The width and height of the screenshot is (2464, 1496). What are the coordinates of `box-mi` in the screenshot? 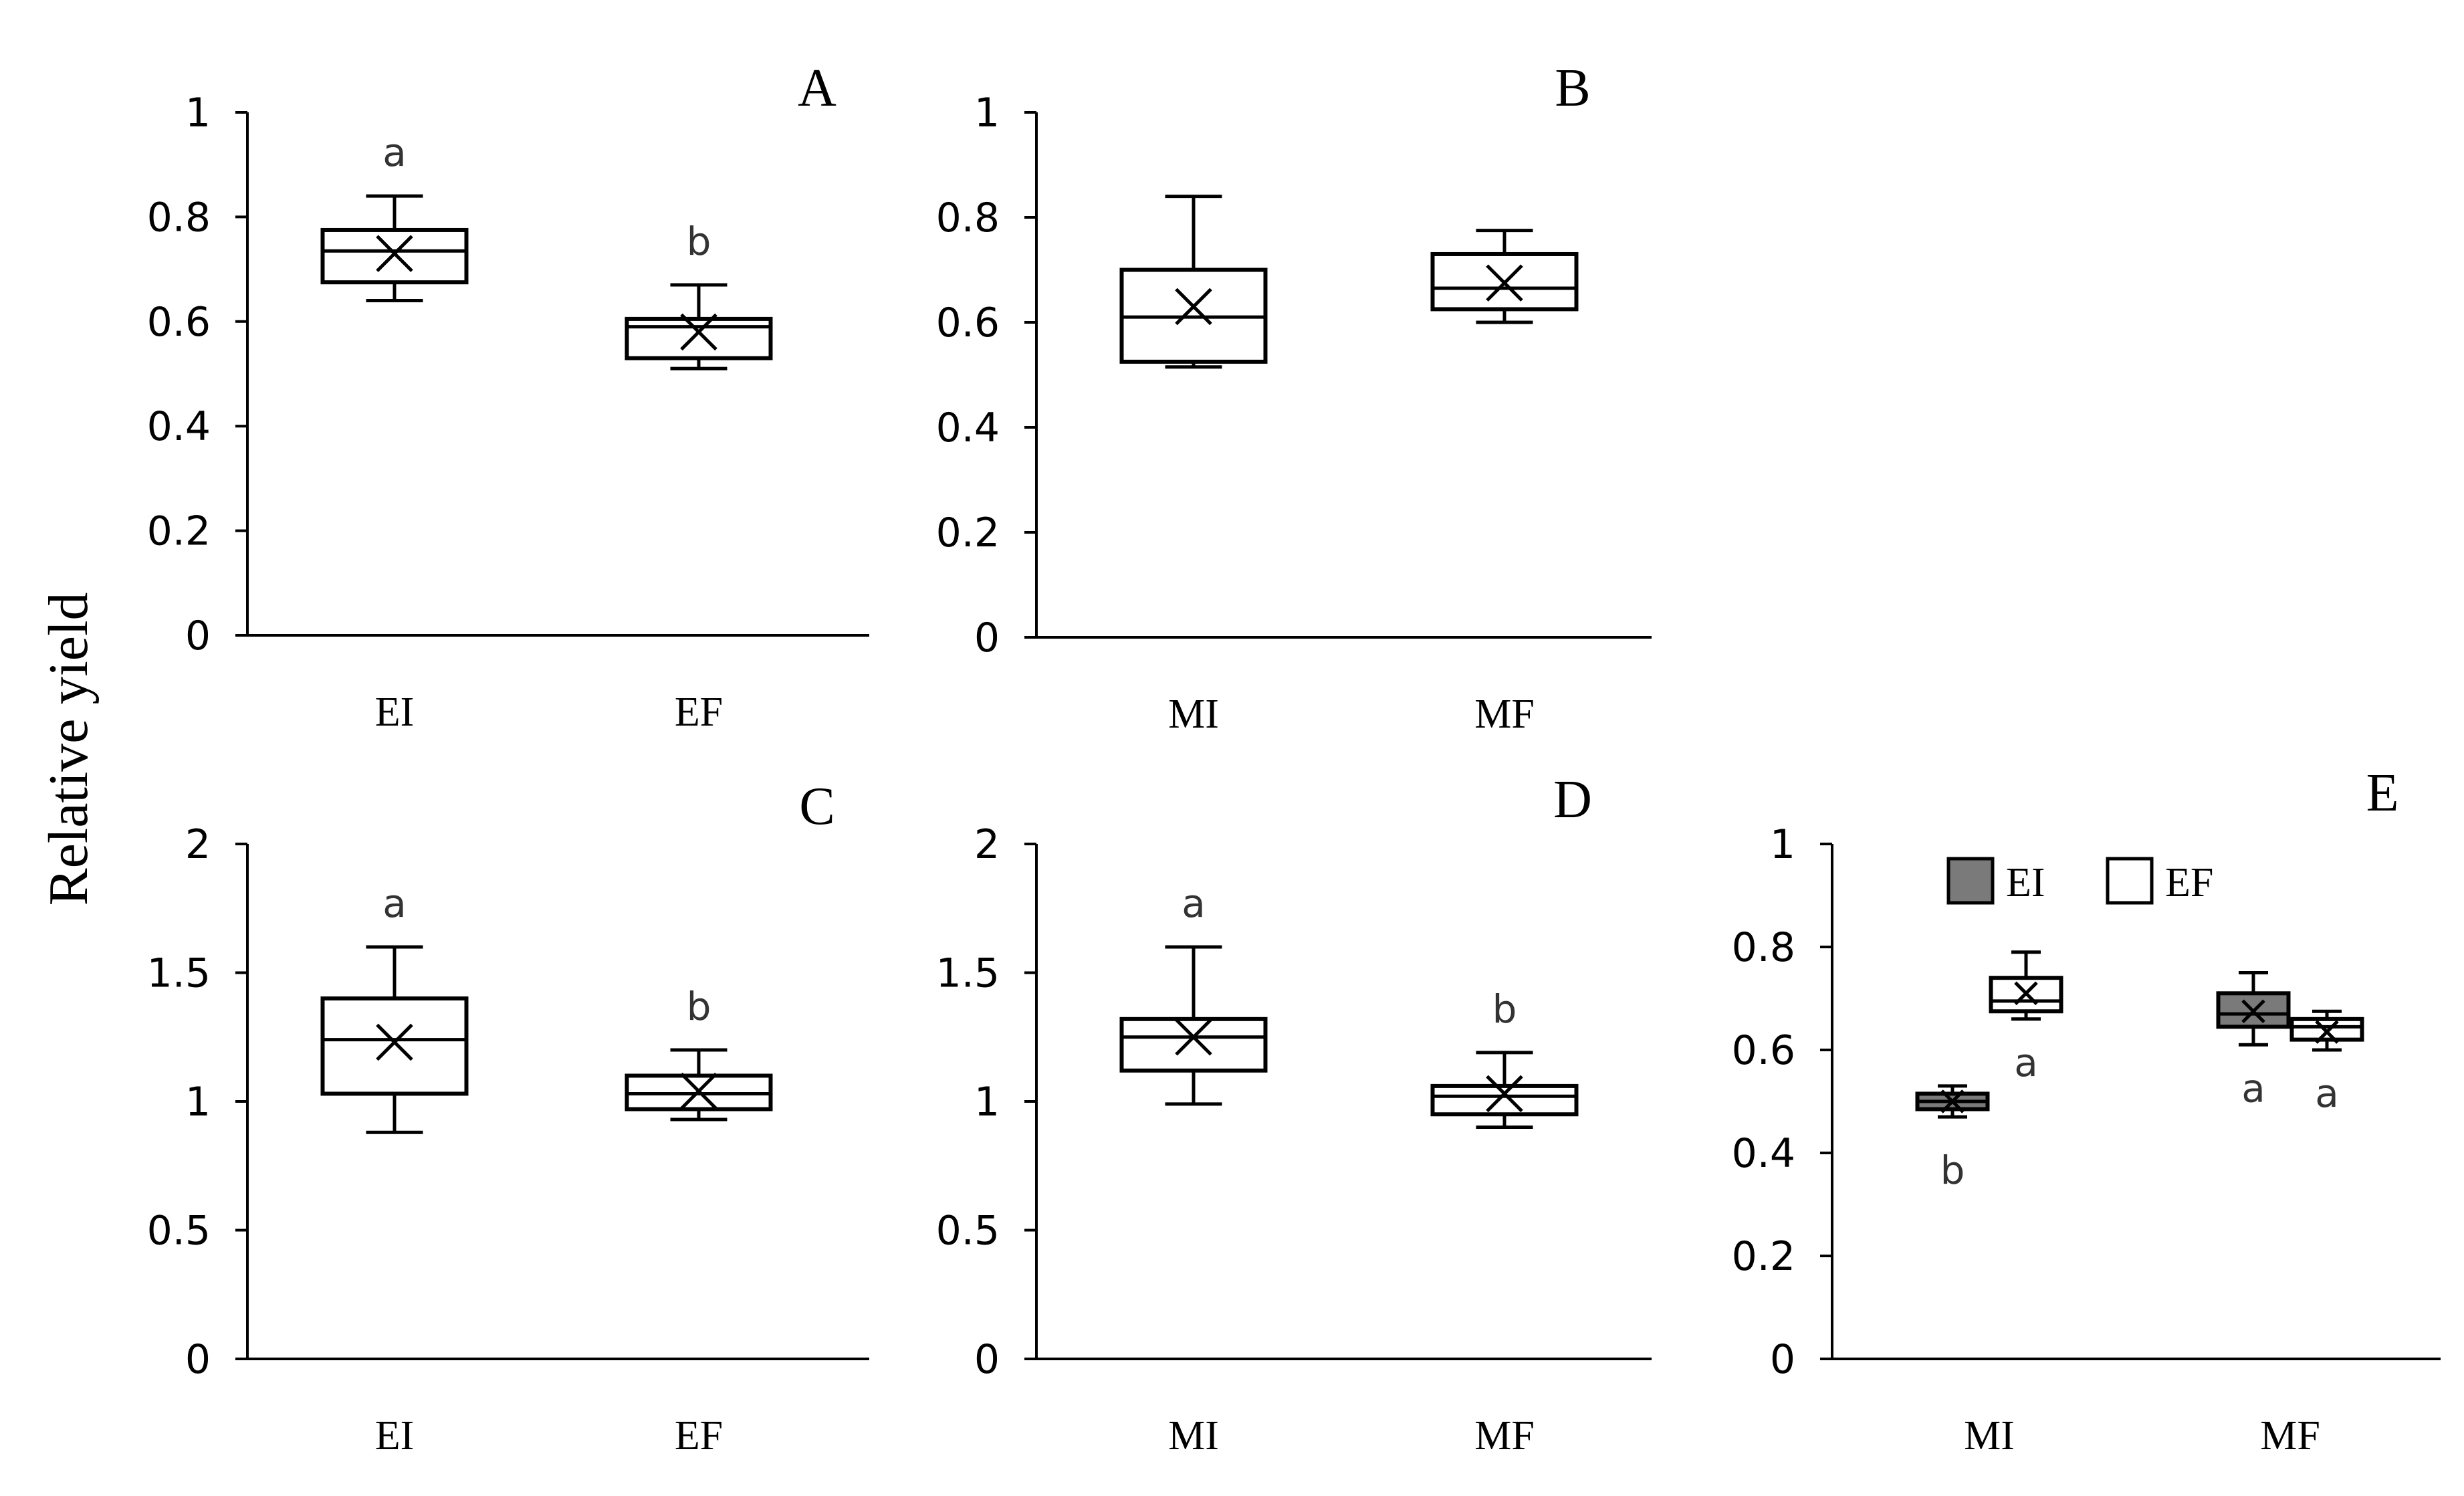 It's located at (1193, 282).